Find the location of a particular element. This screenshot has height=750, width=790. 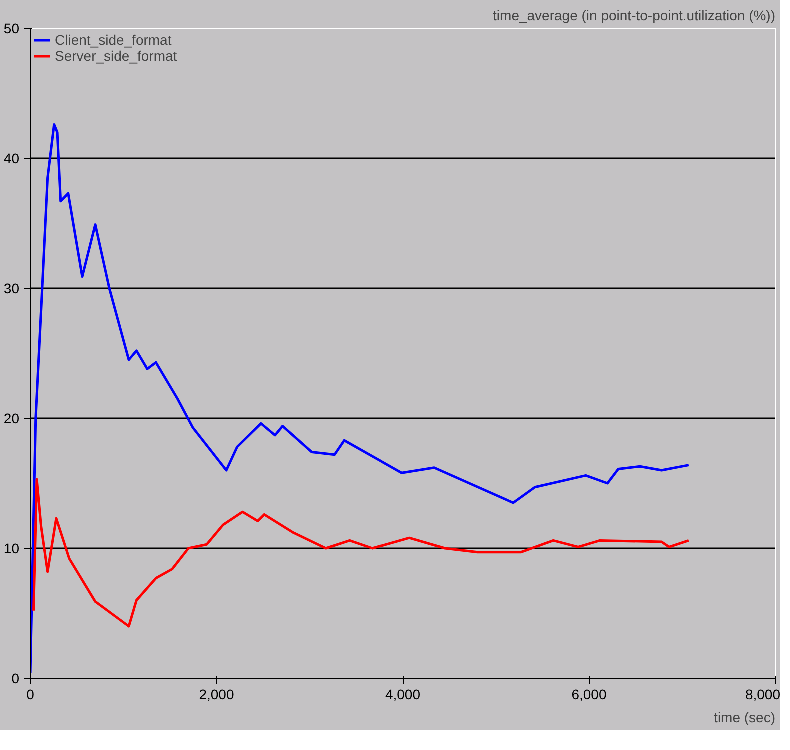

x-tick-label: 6,000 is located at coordinates (589, 694).